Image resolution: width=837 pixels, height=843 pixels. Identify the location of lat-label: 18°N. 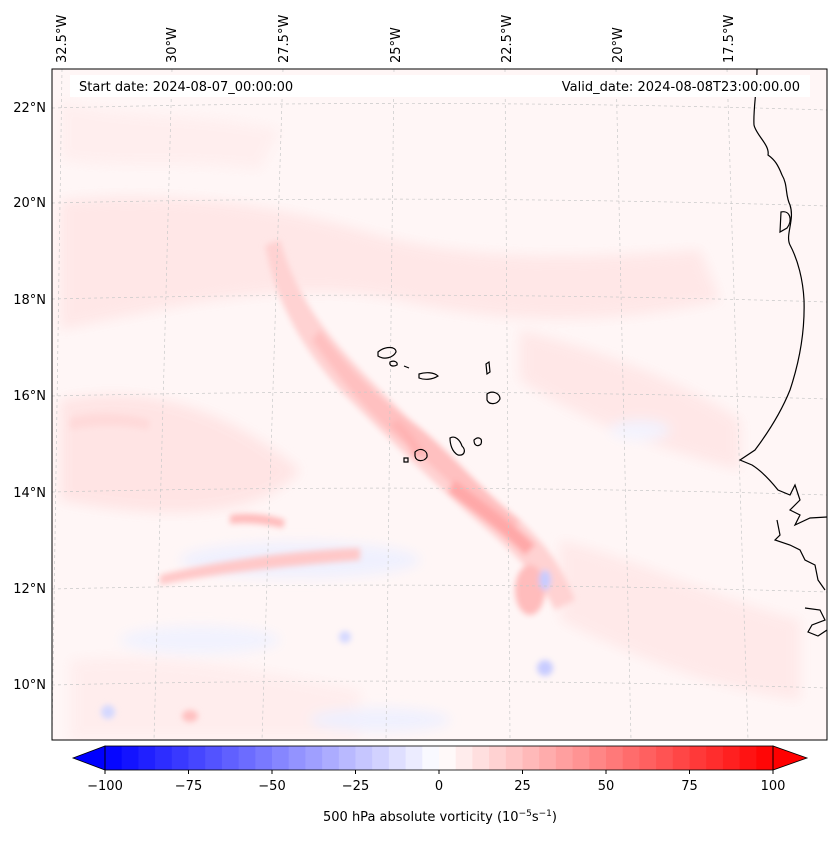
(29, 300).